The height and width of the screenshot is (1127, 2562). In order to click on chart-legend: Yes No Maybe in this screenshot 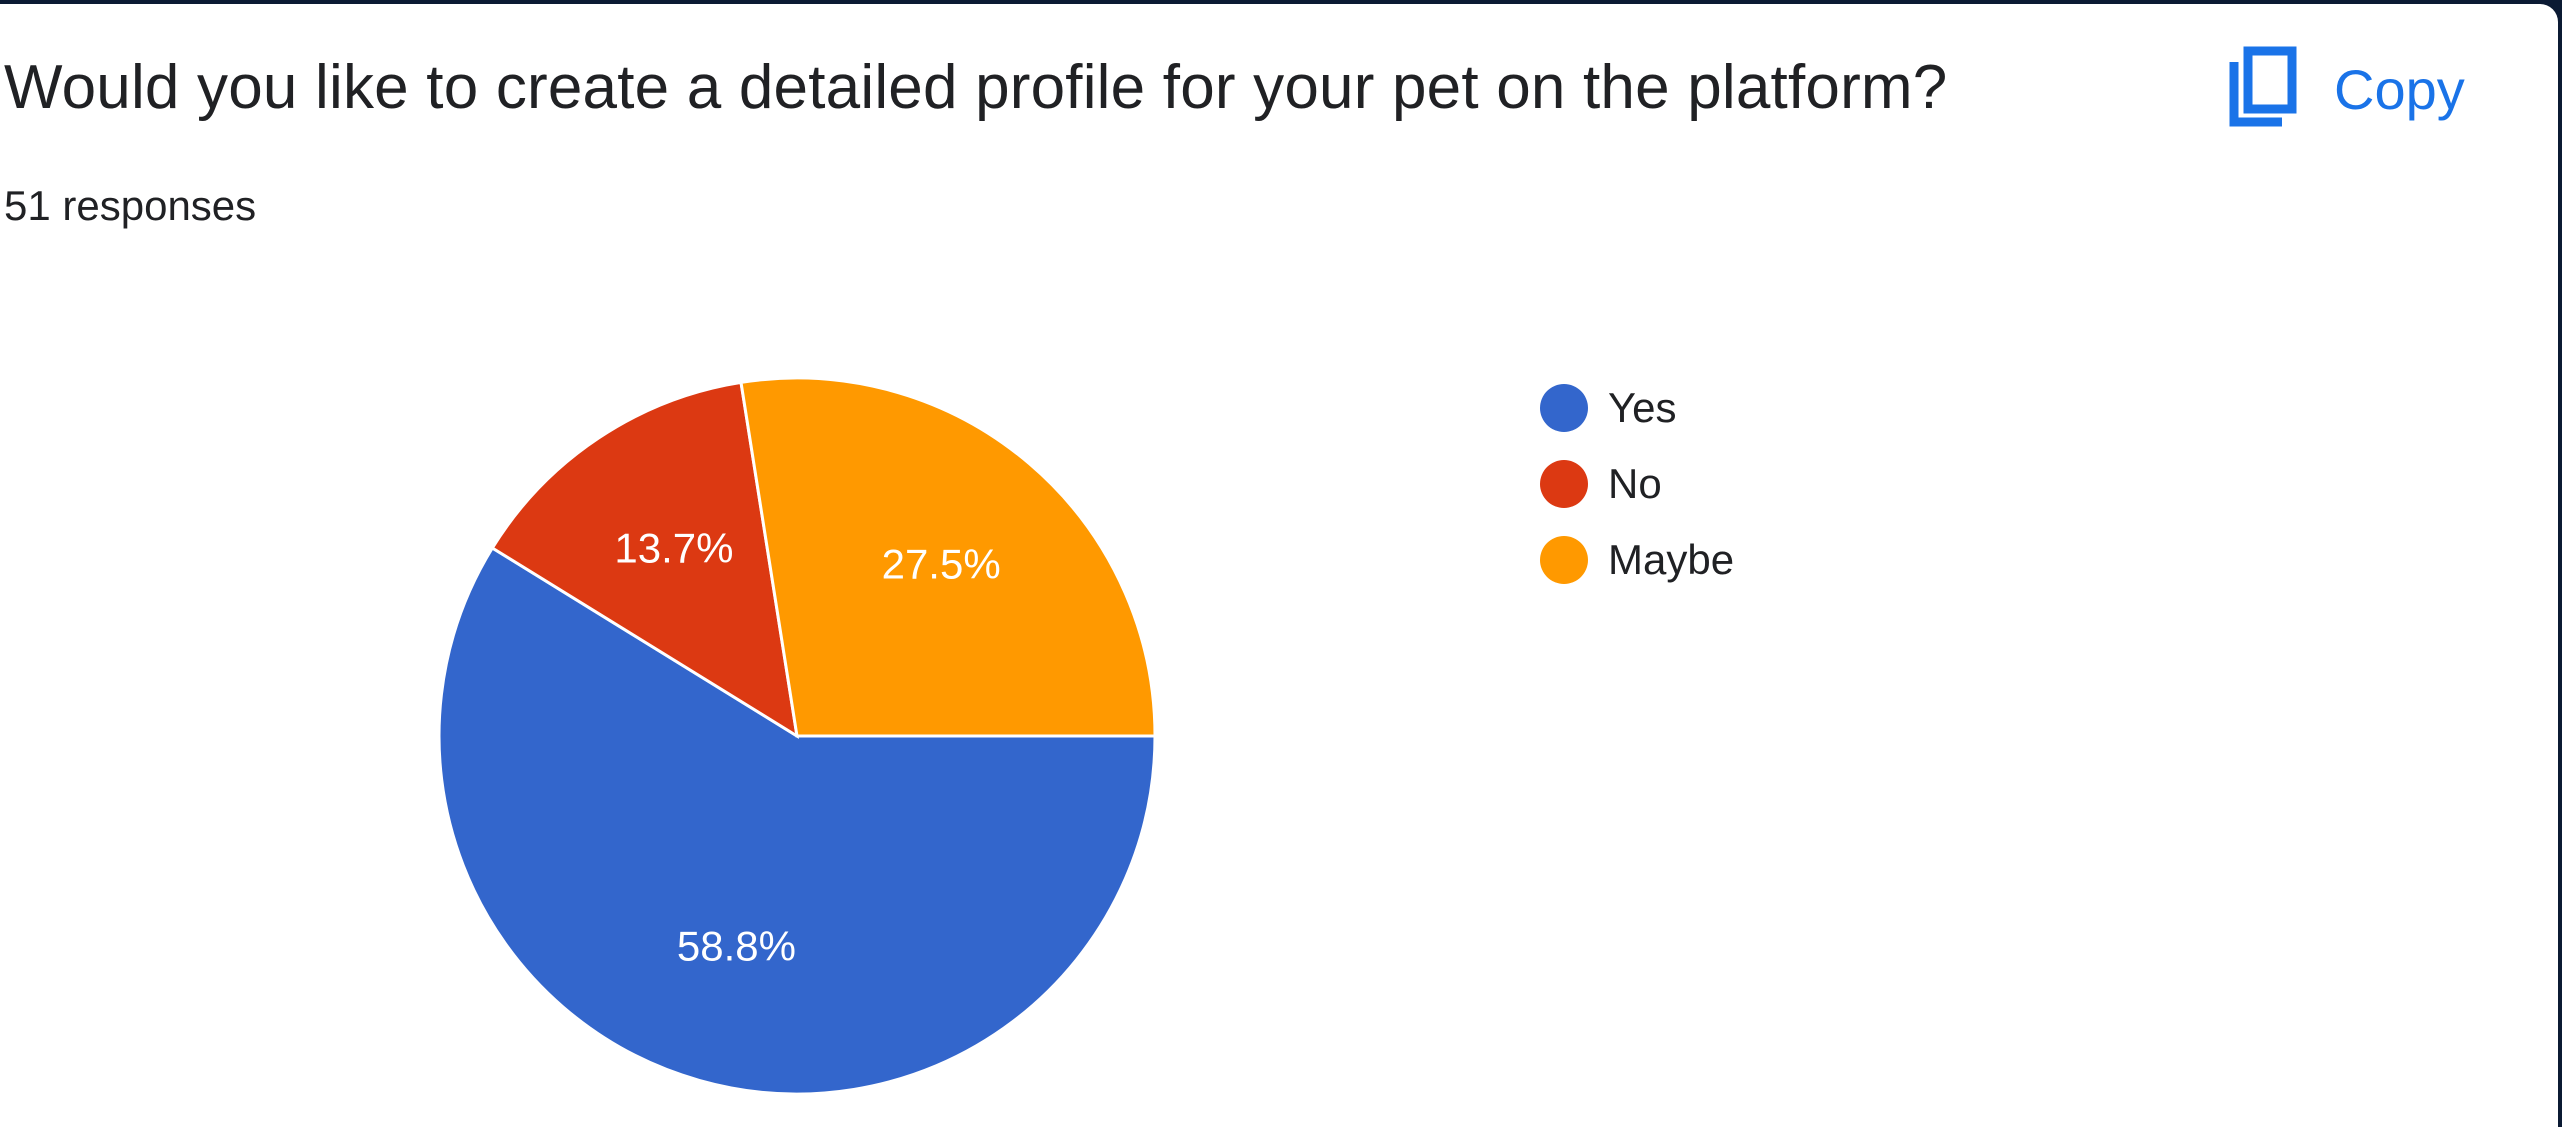, I will do `click(1637, 484)`.